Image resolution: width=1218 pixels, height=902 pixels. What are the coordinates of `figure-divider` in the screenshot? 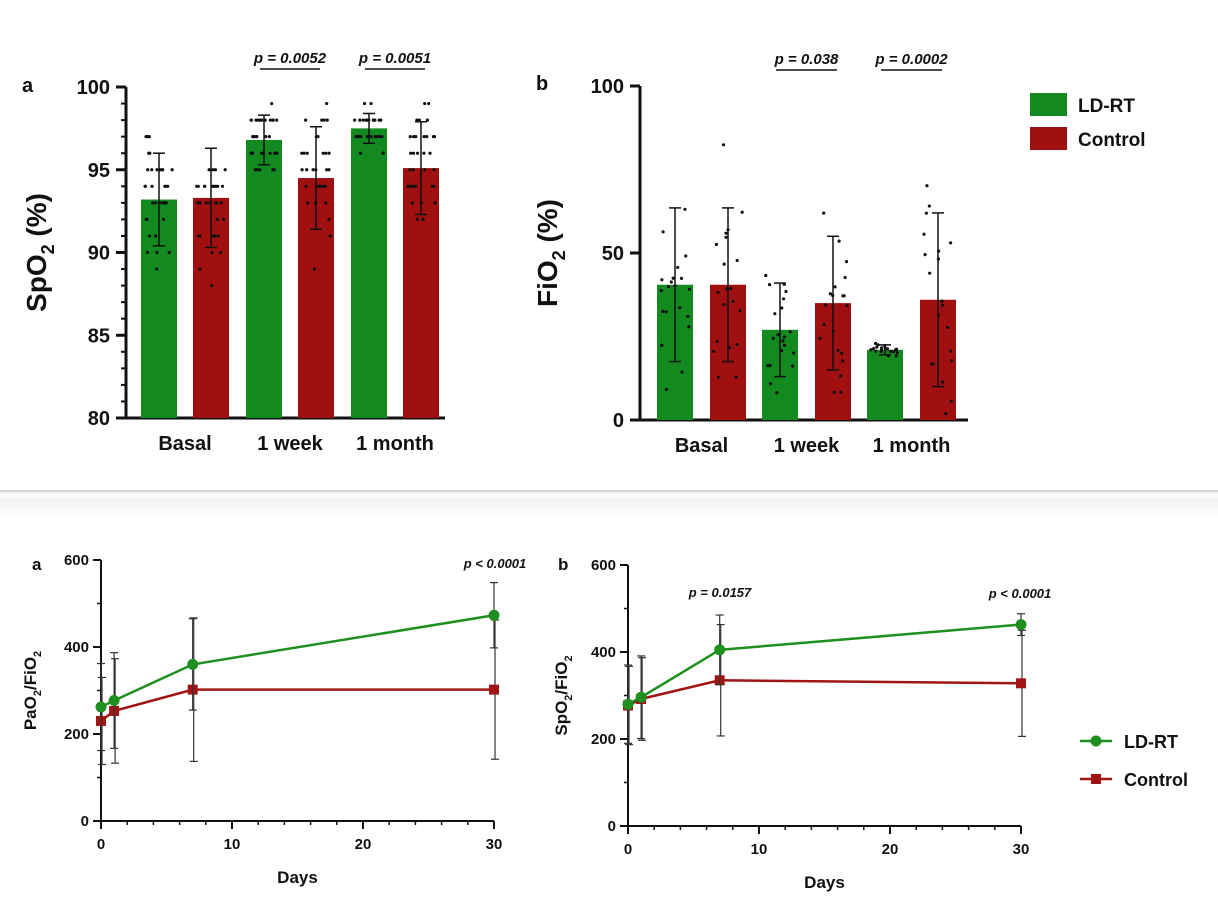 It's located at (609, 505).